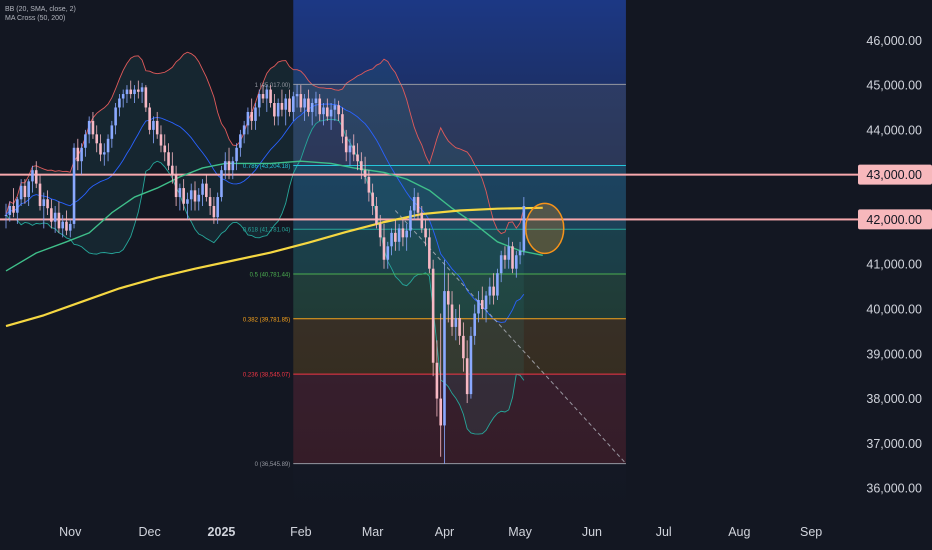 This screenshot has height=550, width=932. I want to click on trendline, so click(510, 337).